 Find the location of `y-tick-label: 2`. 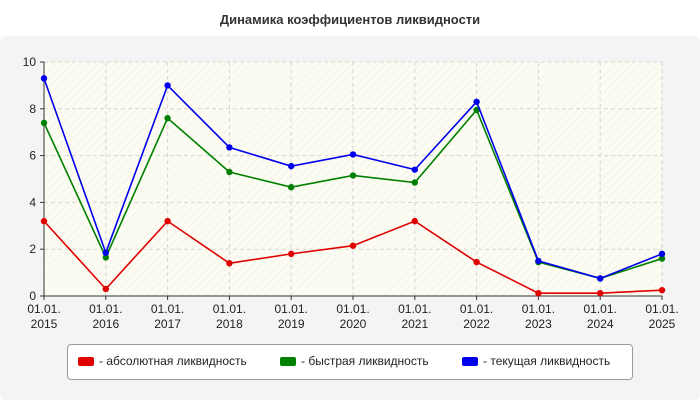

y-tick-label: 2 is located at coordinates (32, 249).